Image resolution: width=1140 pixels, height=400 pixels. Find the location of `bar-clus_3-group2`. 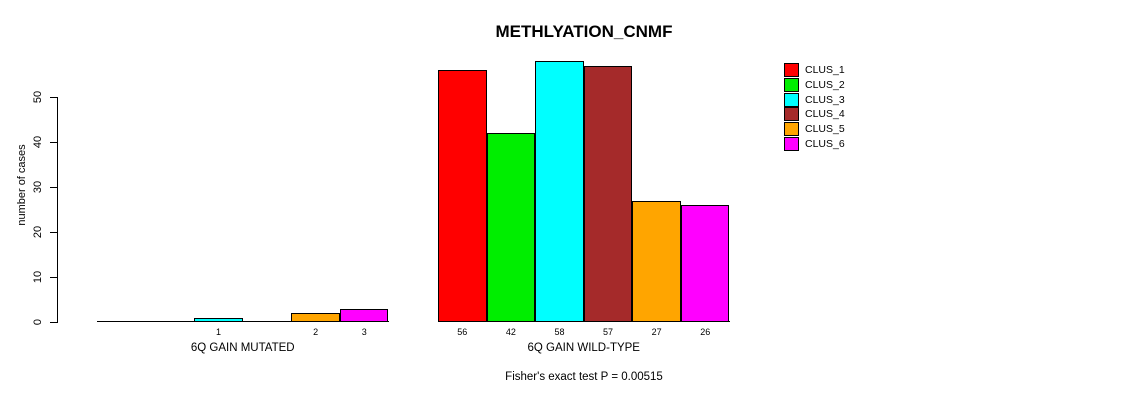

bar-clus_3-group2 is located at coordinates (559, 191).